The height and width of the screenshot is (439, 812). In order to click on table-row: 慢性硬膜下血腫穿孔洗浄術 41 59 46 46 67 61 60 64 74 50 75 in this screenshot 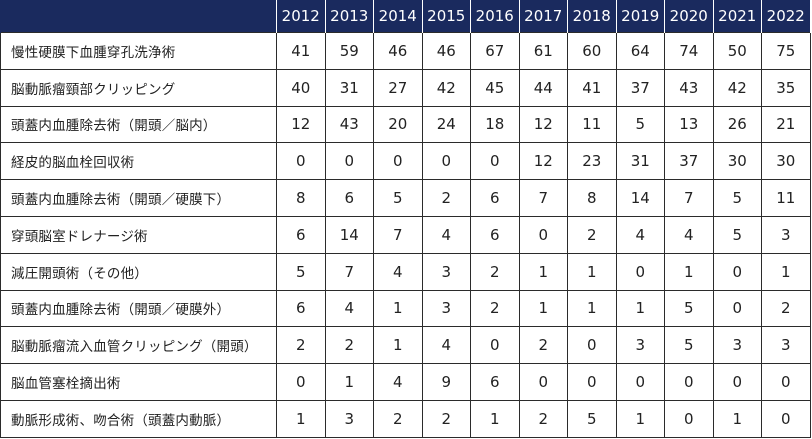, I will do `click(405, 51)`.